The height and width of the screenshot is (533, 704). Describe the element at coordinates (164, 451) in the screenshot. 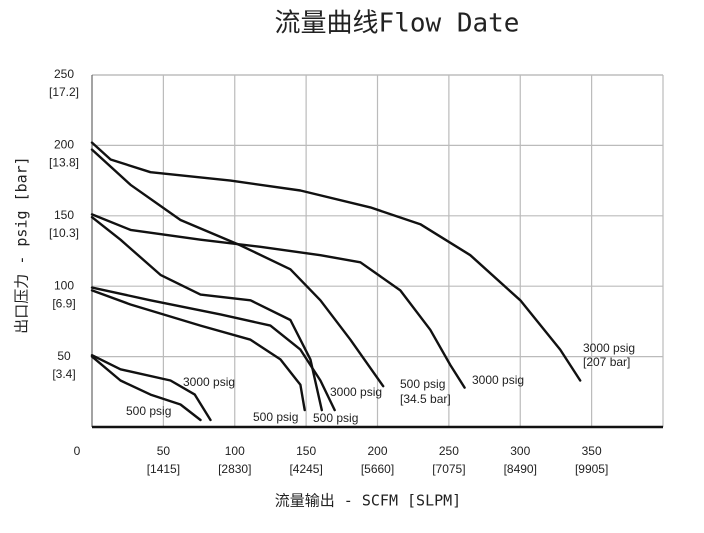

I see `x-tick-label: 50` at that location.